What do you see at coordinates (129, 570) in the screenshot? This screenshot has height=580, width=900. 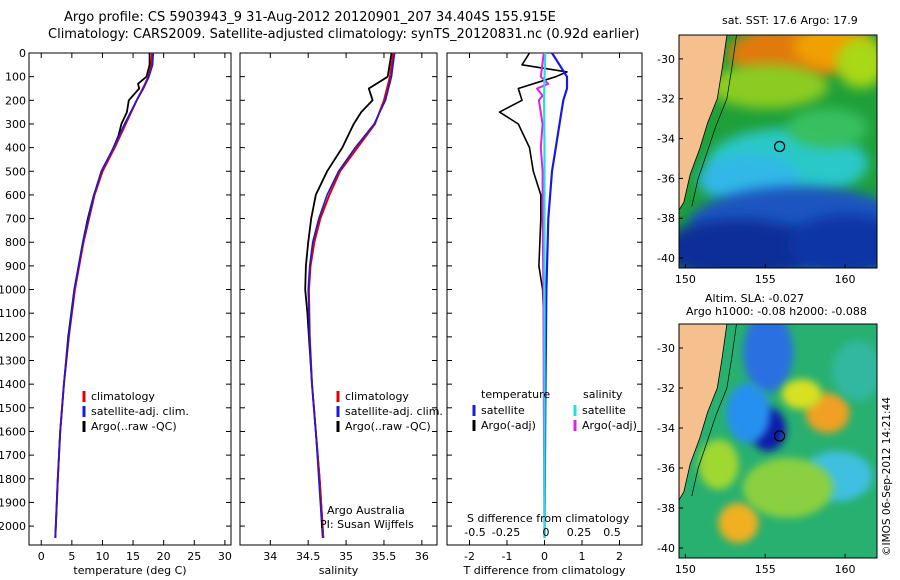 I see `x-axis-label: temperature (deg C)` at bounding box center [129, 570].